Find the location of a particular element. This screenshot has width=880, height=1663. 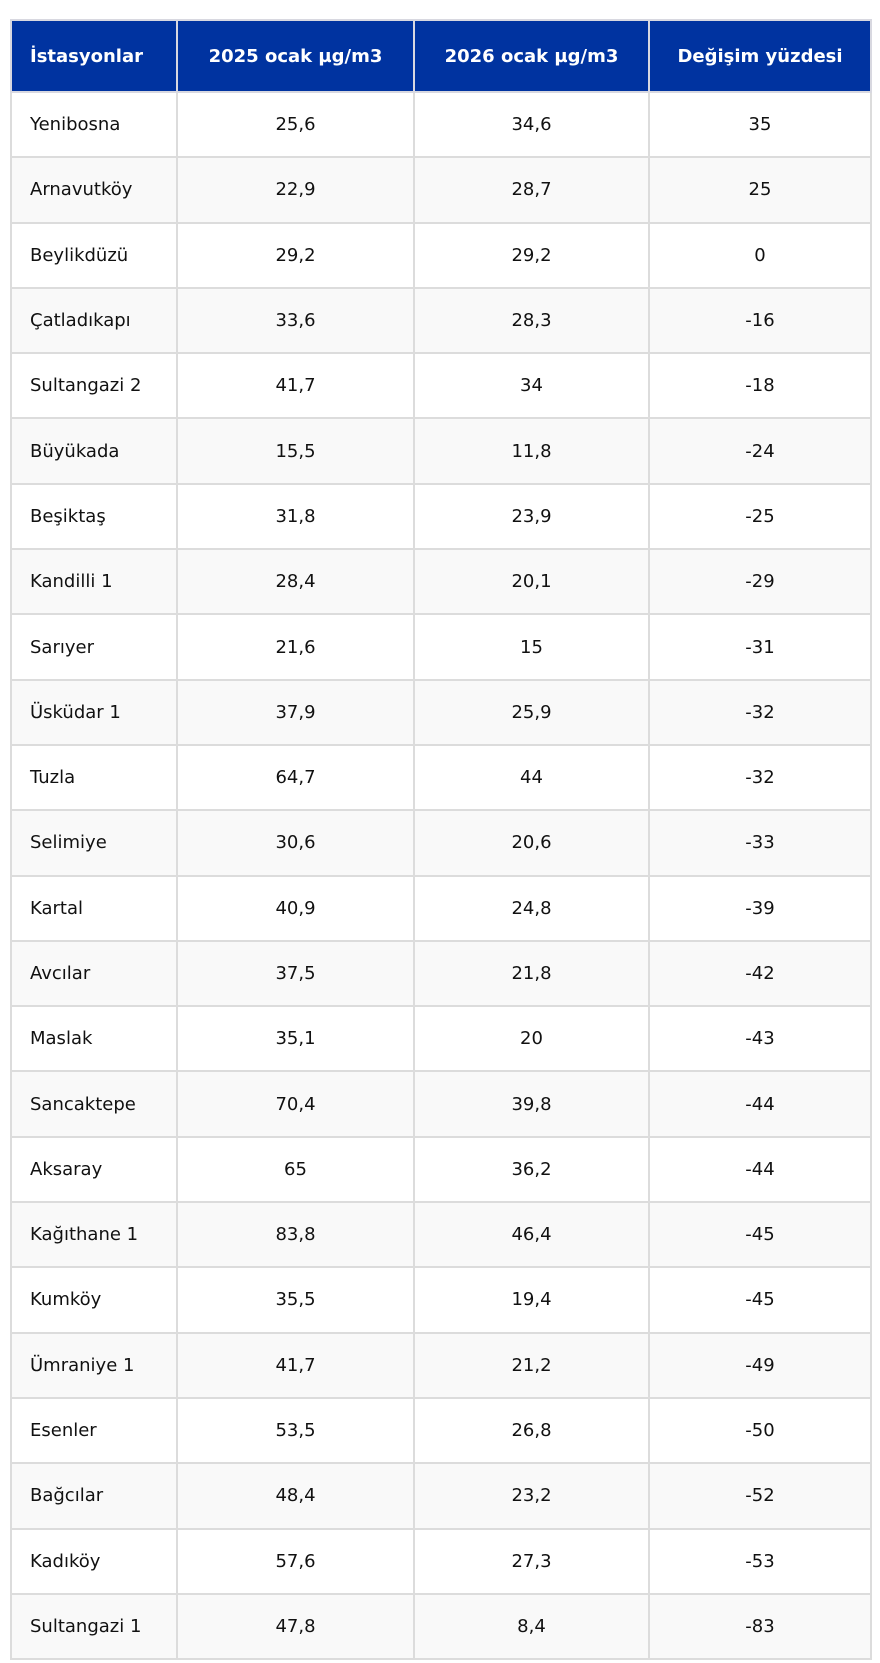

change-percent-cell: -43 is located at coordinates (760, 1039).